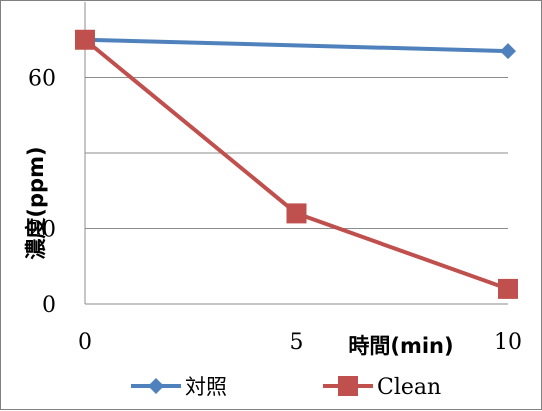 The width and height of the screenshot is (542, 411). I want to click on series-line, so click(296, 45).